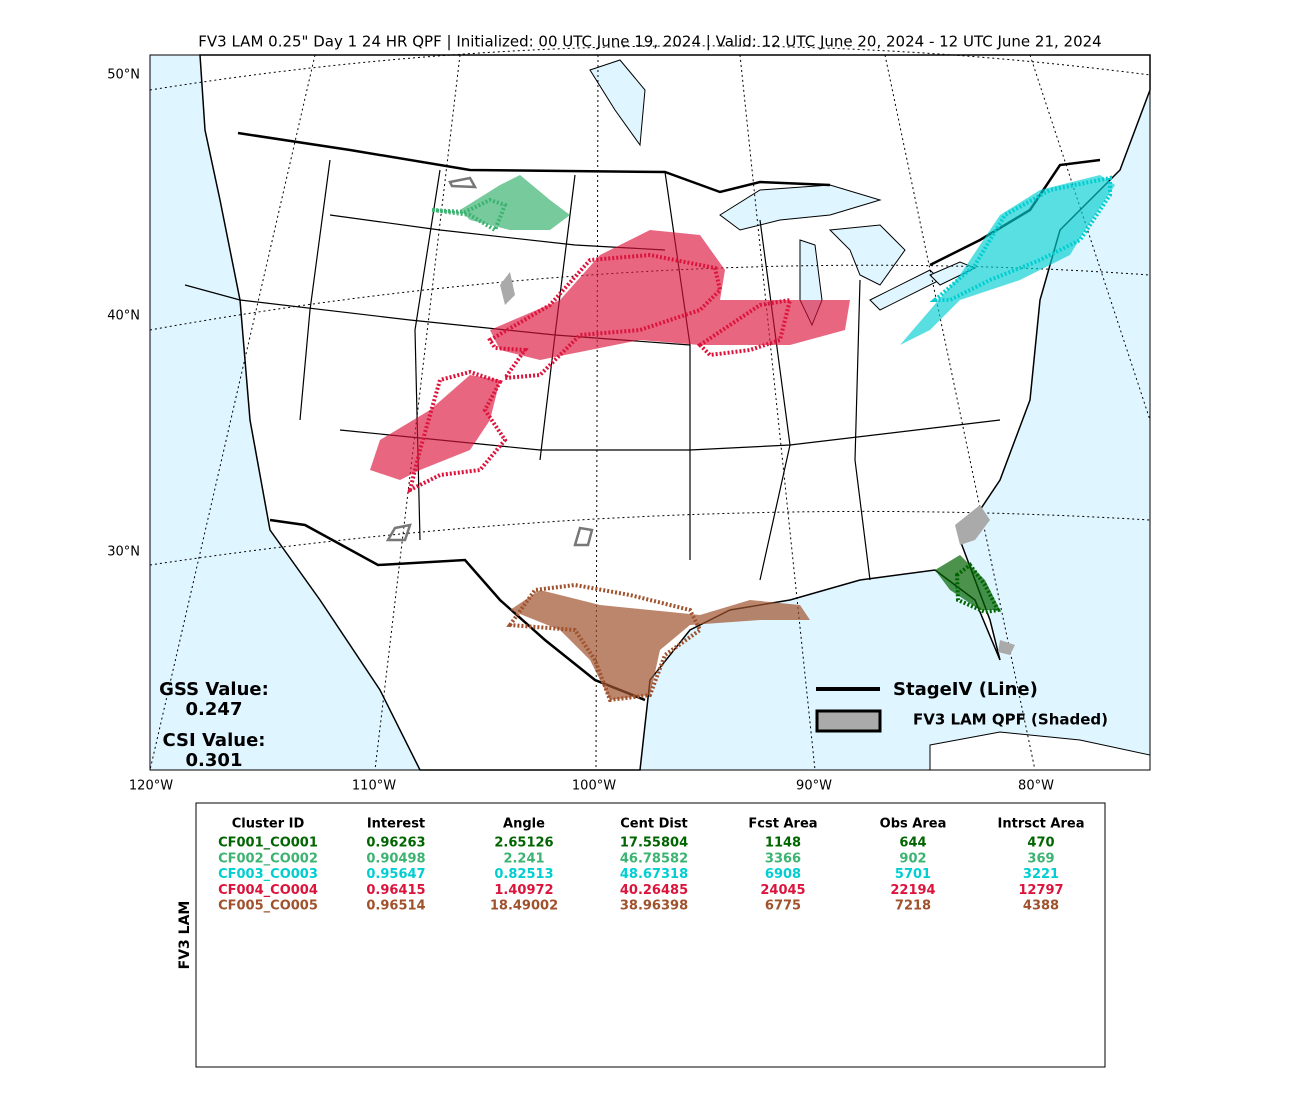 This screenshot has height=1100, width=1300. What do you see at coordinates (782, 890) in the screenshot?
I see `table-cell: 24045` at bounding box center [782, 890].